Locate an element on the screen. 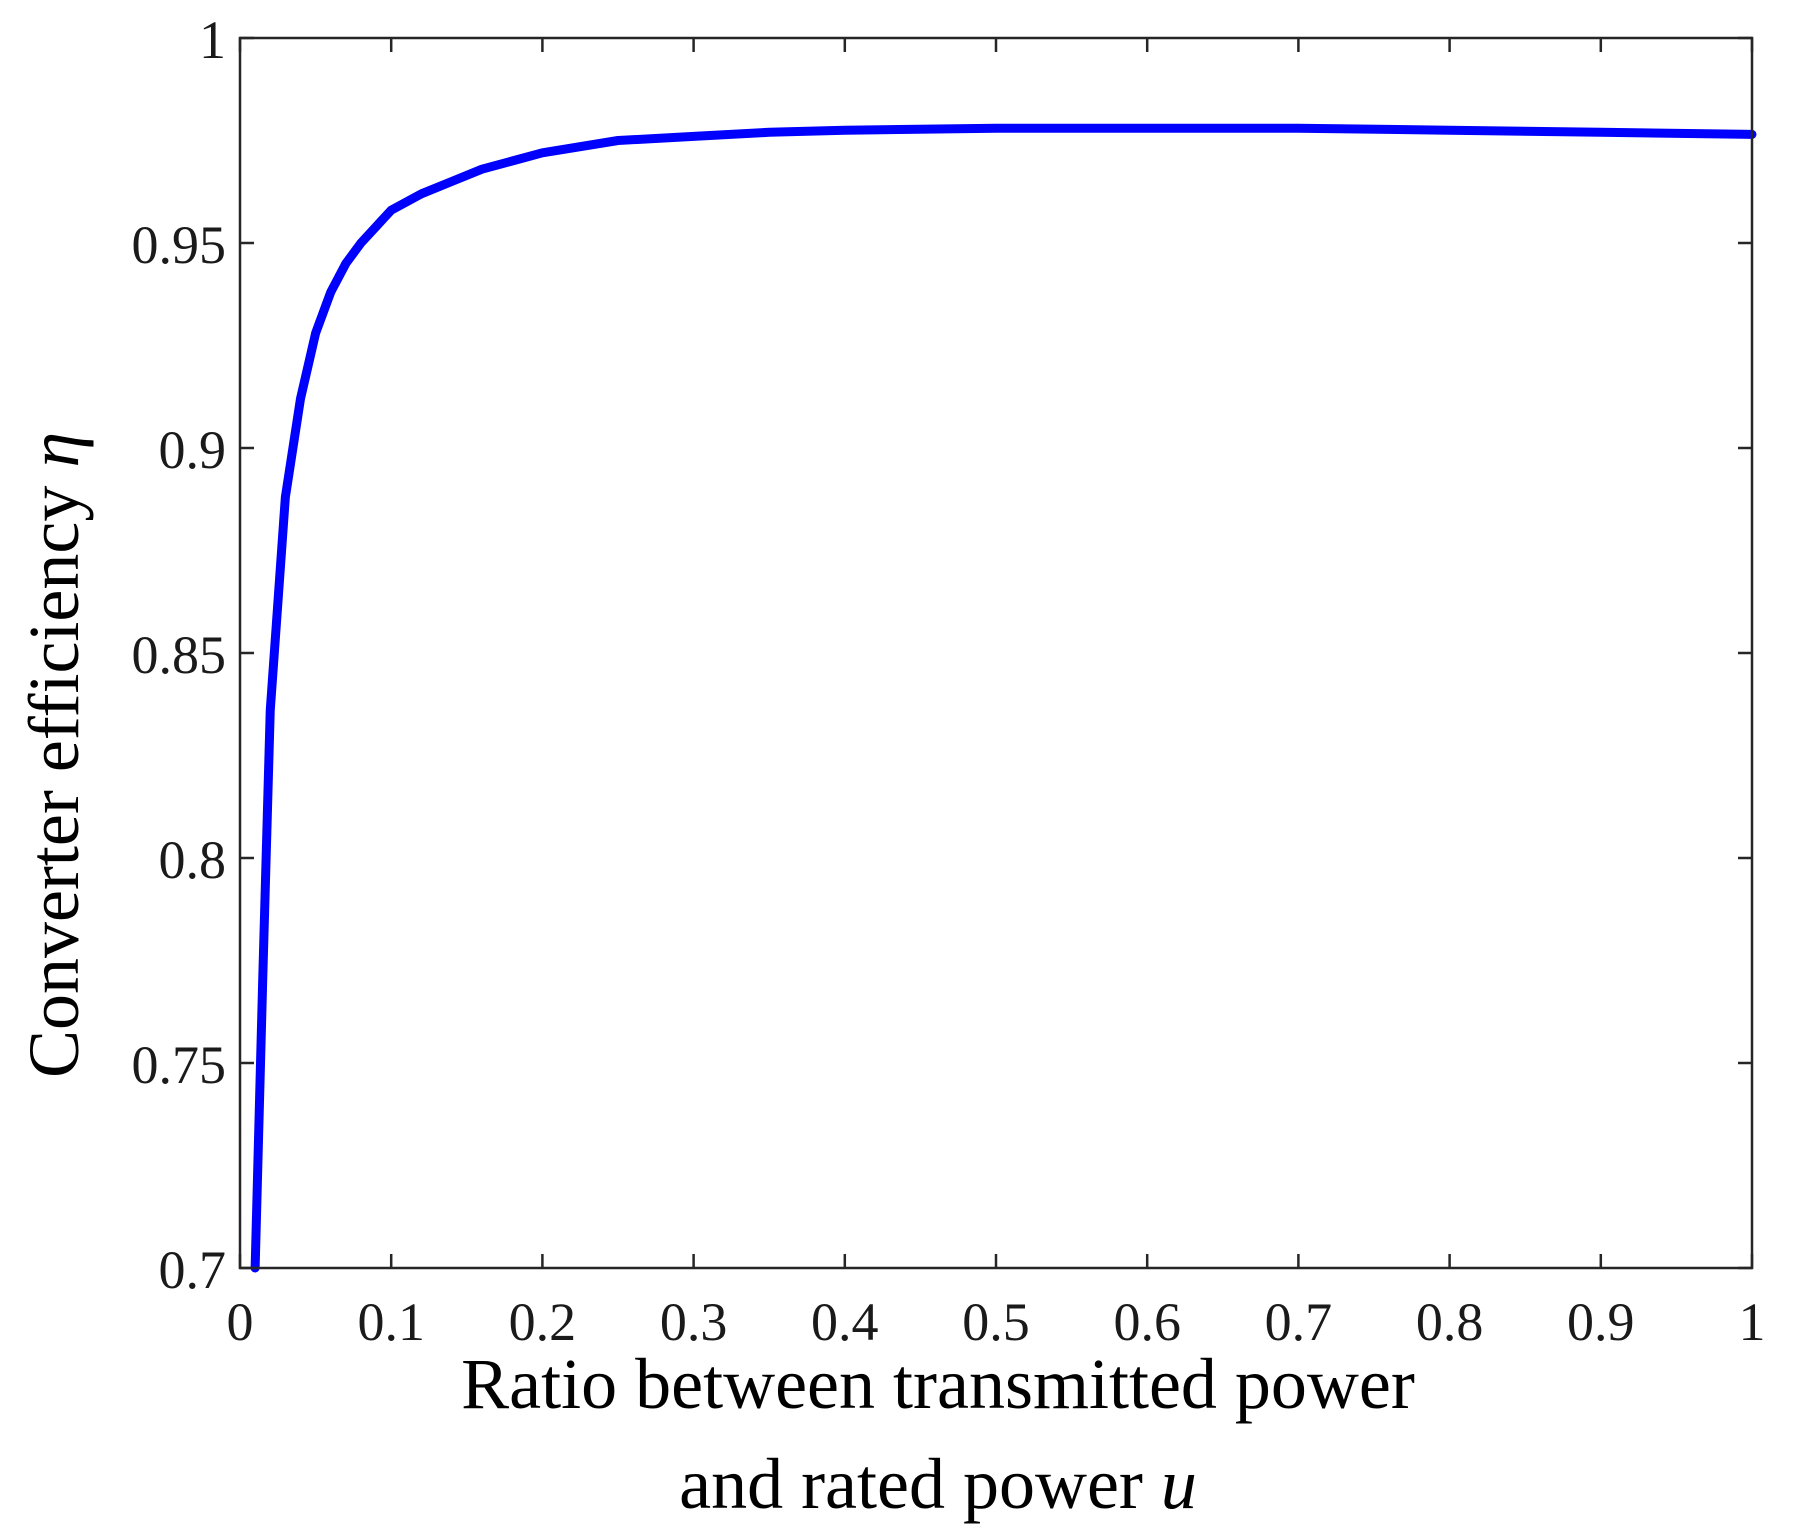  x-axis-title-line1: Ratio between transmitted power is located at coordinates (938, 1384).